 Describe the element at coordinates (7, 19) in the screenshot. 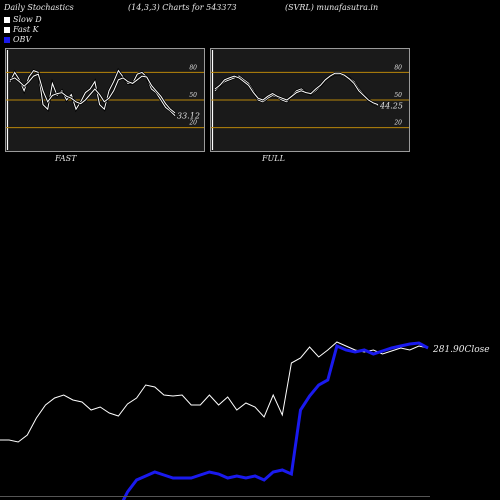

I see `legend-slow-d-swatch` at that location.